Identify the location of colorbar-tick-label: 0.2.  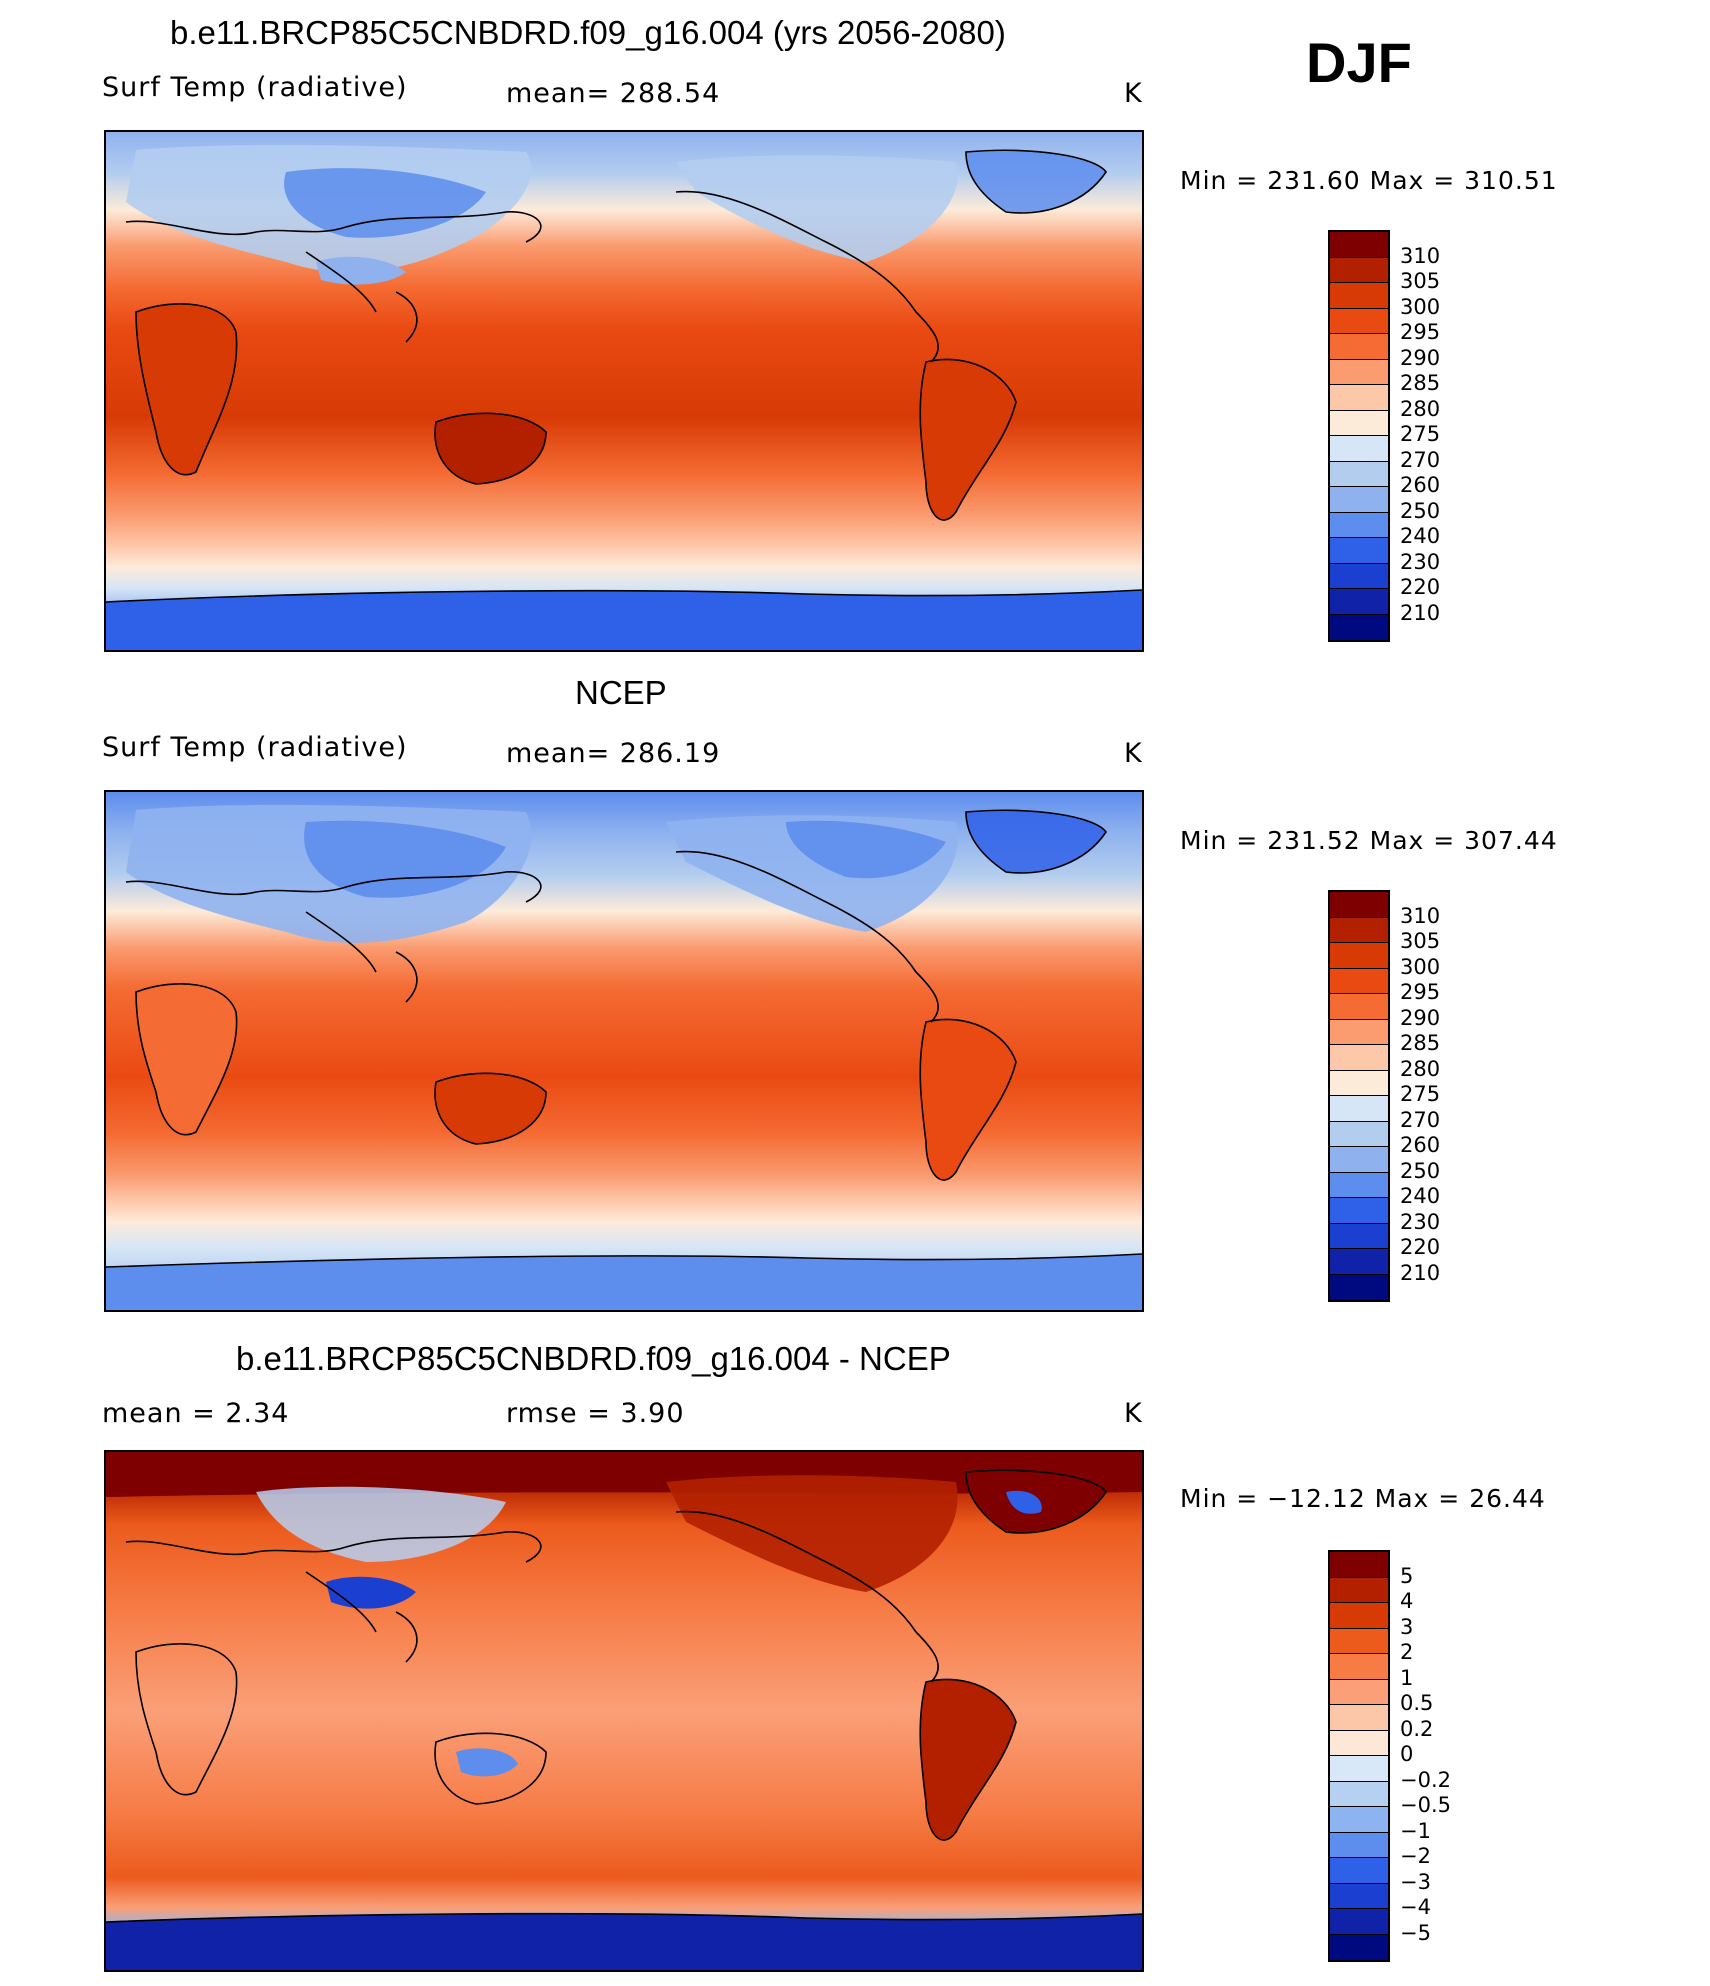
(1417, 1728).